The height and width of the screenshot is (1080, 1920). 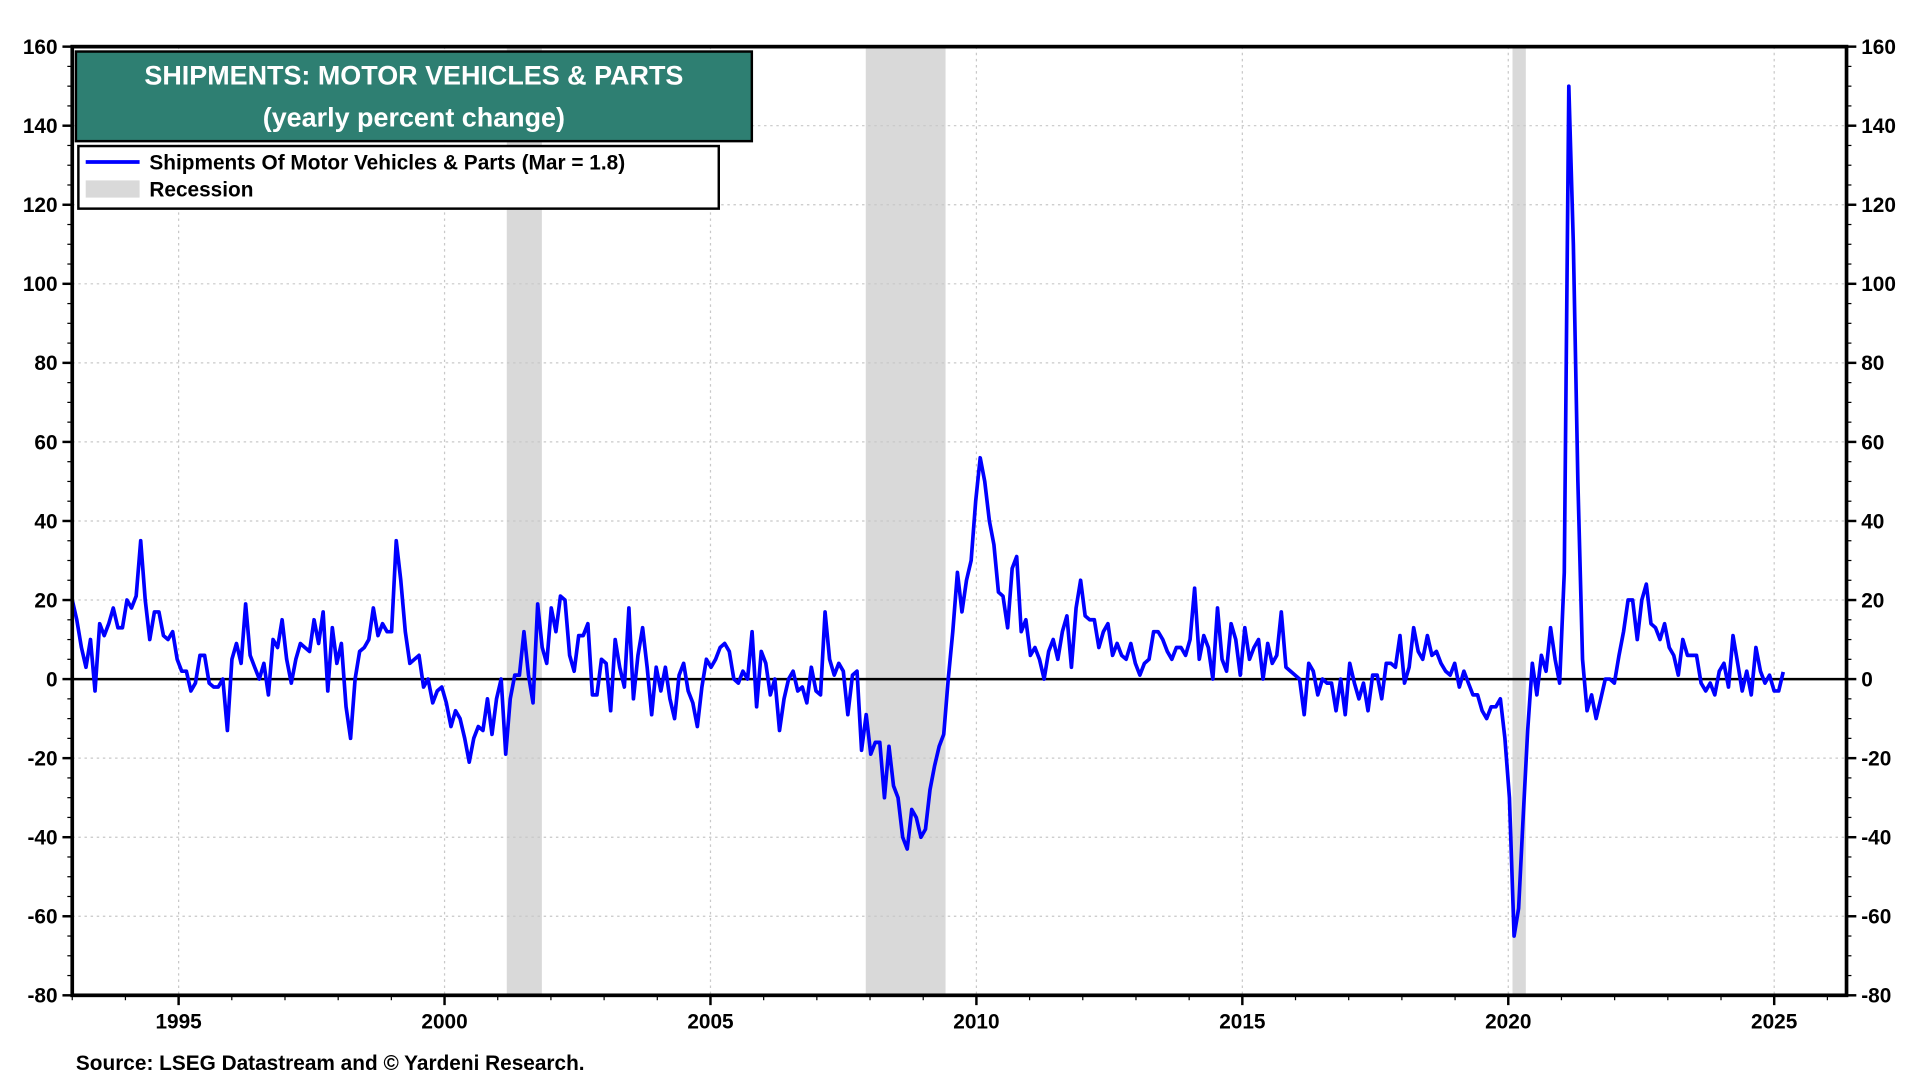 What do you see at coordinates (1872, 521) in the screenshot?
I see `y-tick-label-right: 40` at bounding box center [1872, 521].